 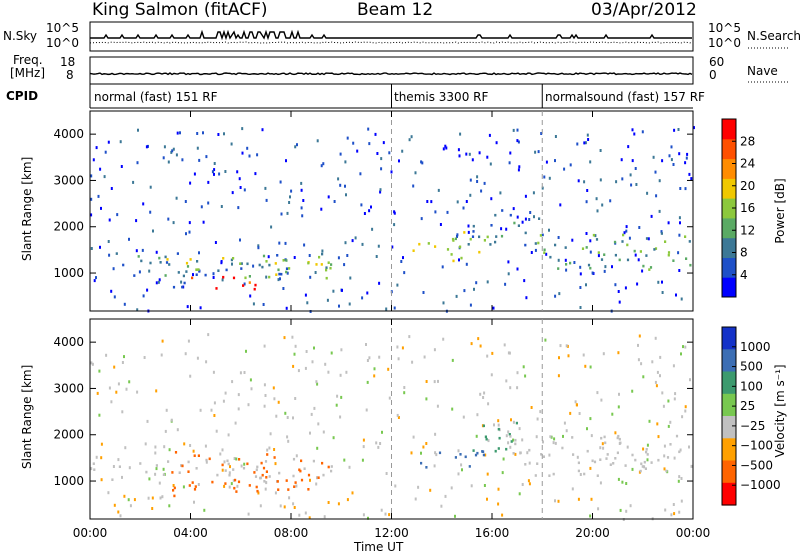 What do you see at coordinates (291, 533) in the screenshot?
I see `x-tick-label: 08:00` at bounding box center [291, 533].